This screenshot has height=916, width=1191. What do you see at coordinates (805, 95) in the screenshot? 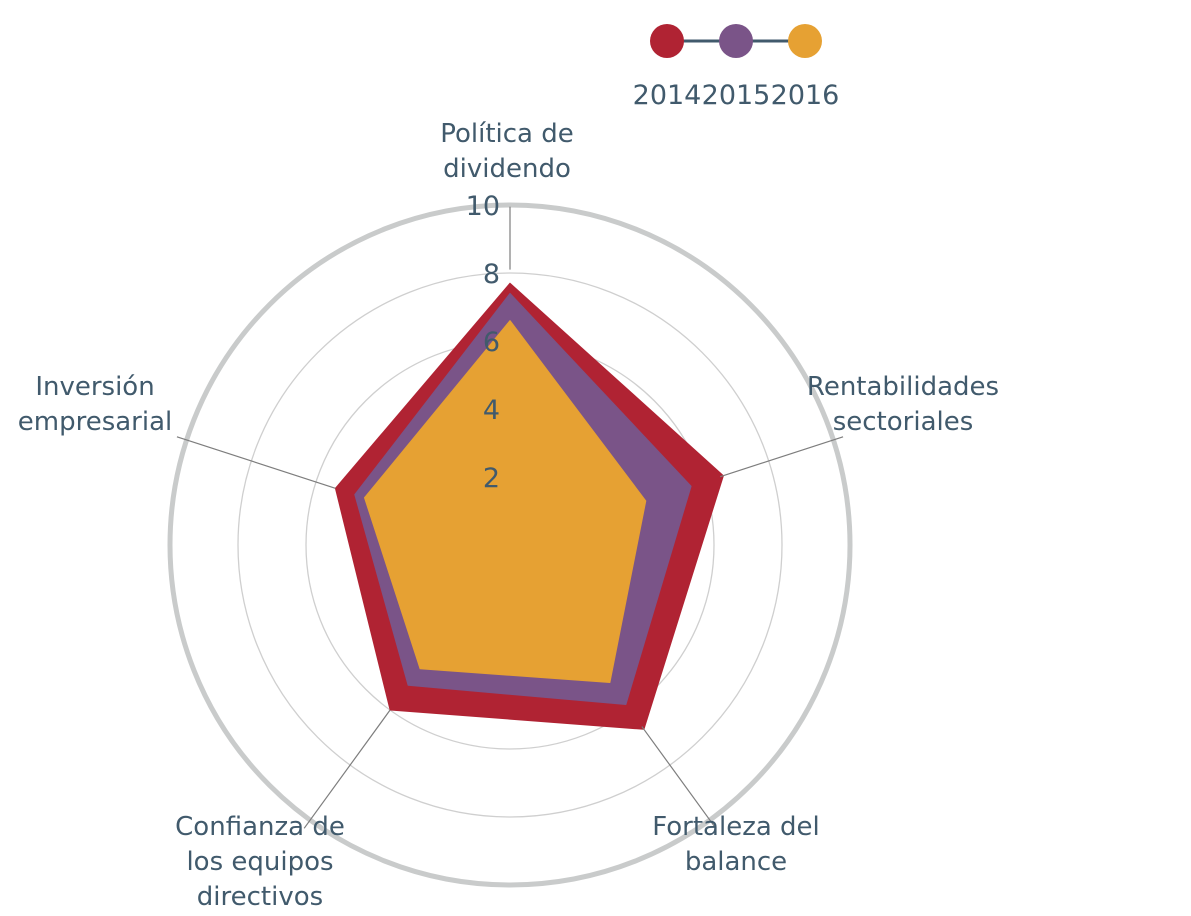
I see `legend-label-2016: 2016` at bounding box center [805, 95].